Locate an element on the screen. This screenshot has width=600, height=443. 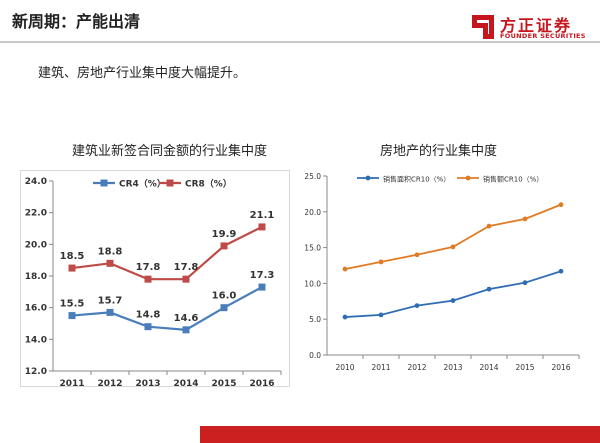
subtitle: 建筑、房地产行业集中度大幅提升。 is located at coordinates (142, 73).